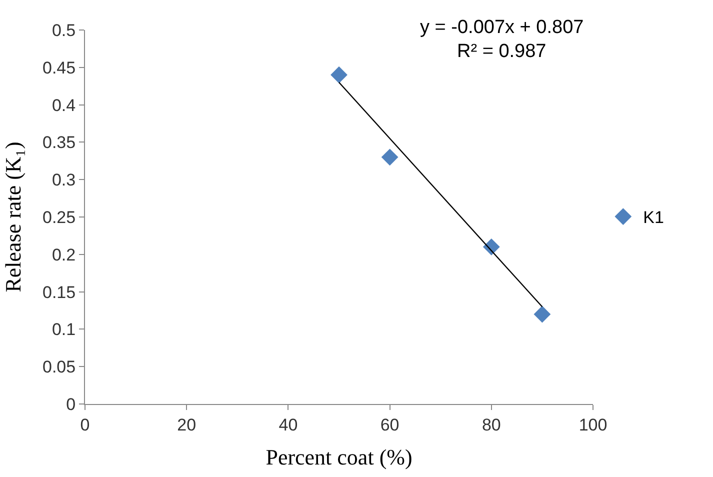 Image resolution: width=713 pixels, height=477 pixels. What do you see at coordinates (59, 142) in the screenshot?
I see `y-tick-label: 0.35` at bounding box center [59, 142].